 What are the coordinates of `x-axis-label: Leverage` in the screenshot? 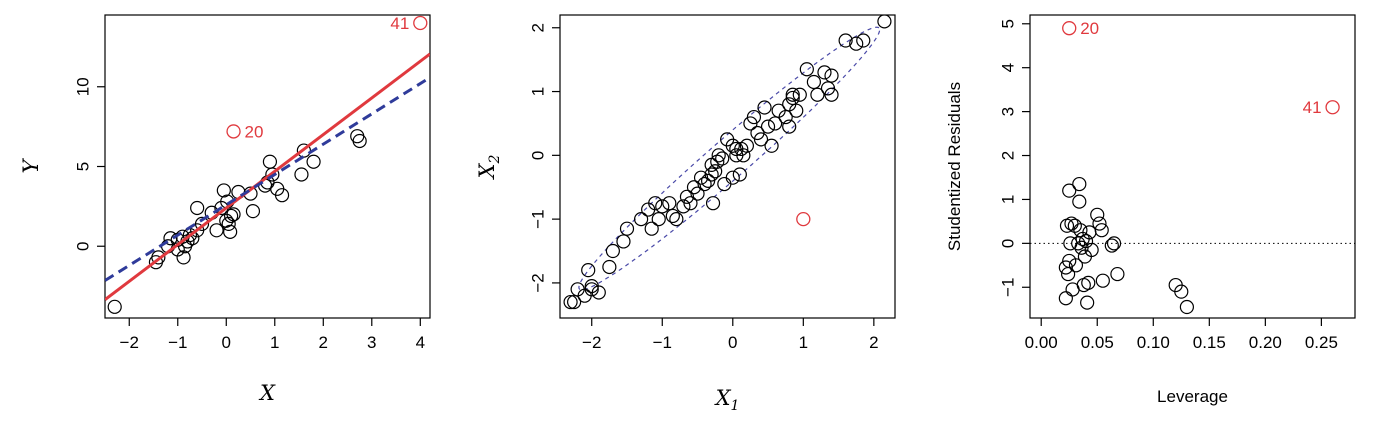 It's located at (1192, 396).